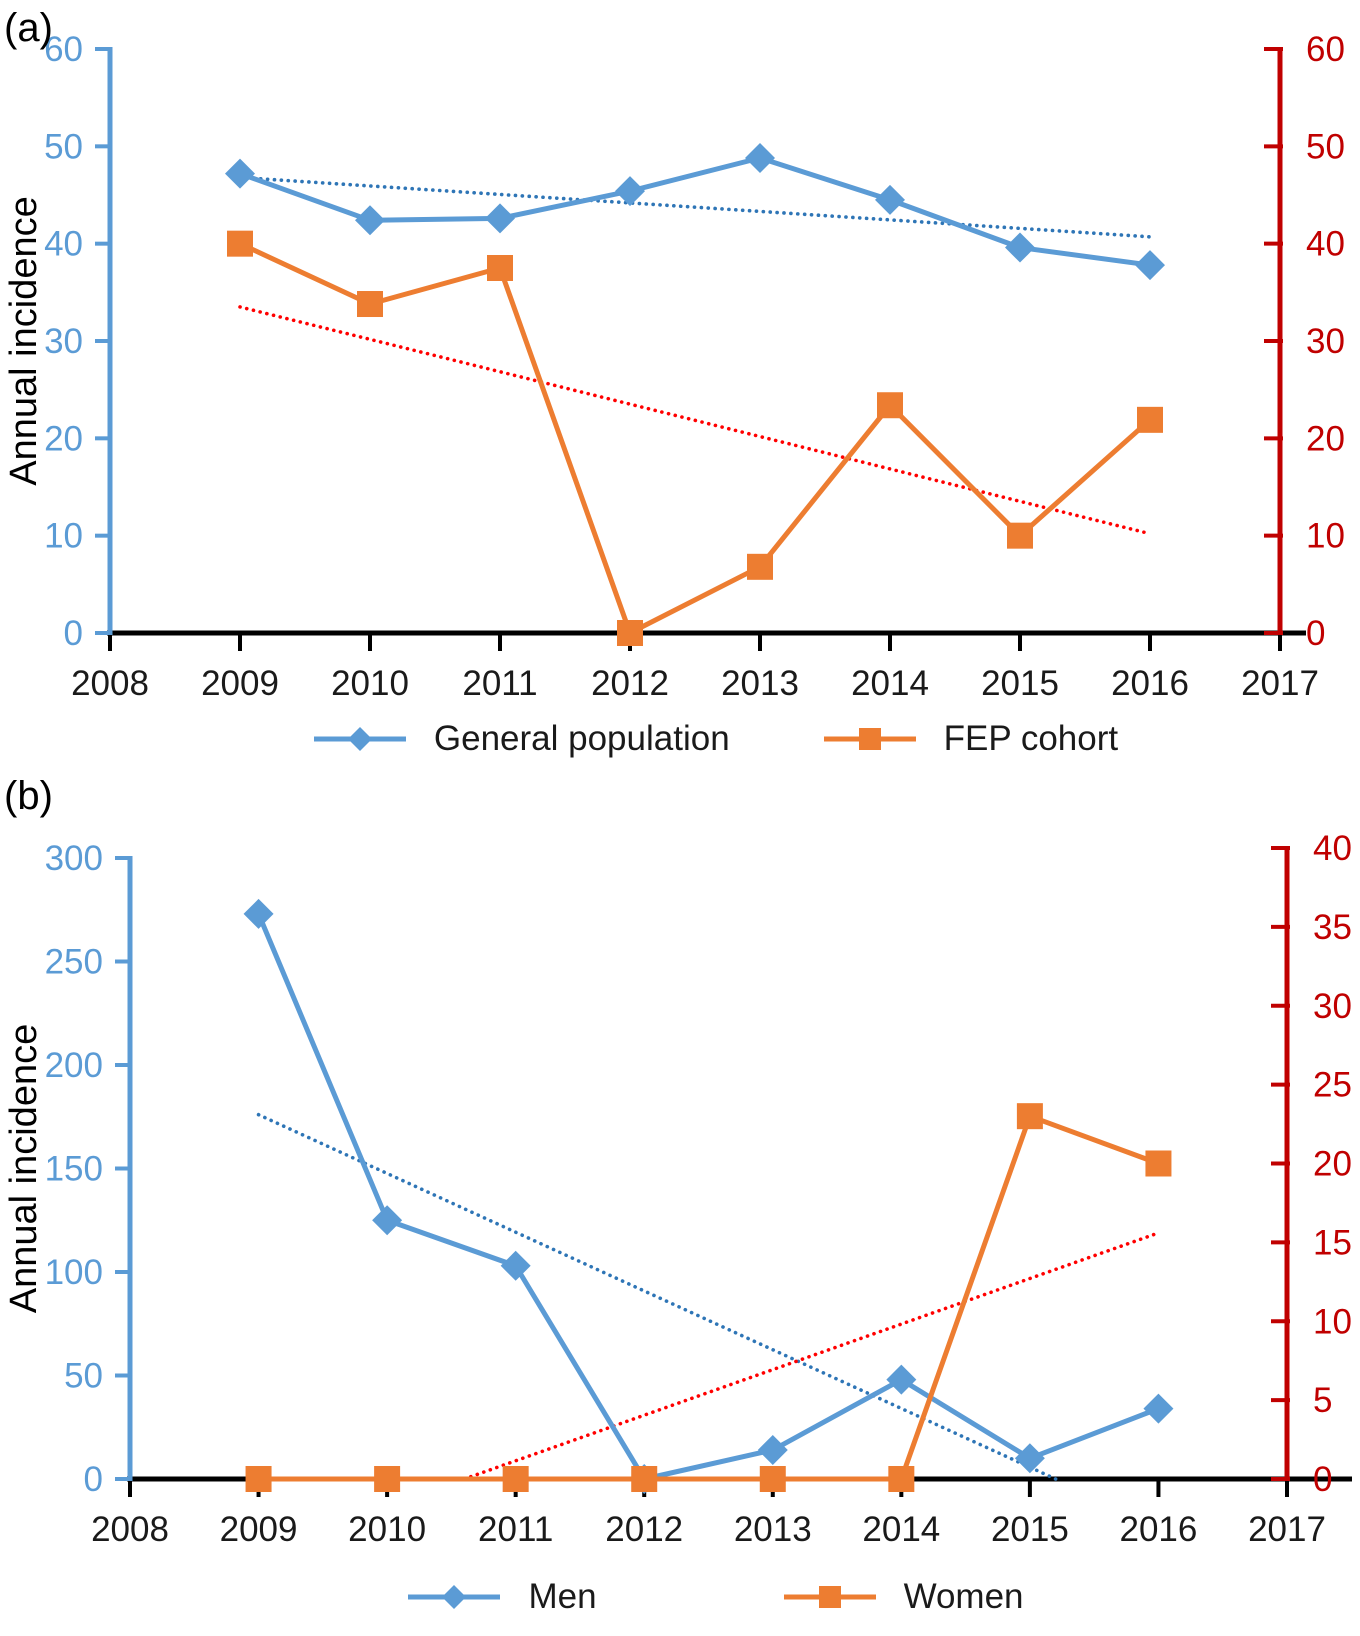  I want to click on y-tick-label: 25, so click(1332, 1085).